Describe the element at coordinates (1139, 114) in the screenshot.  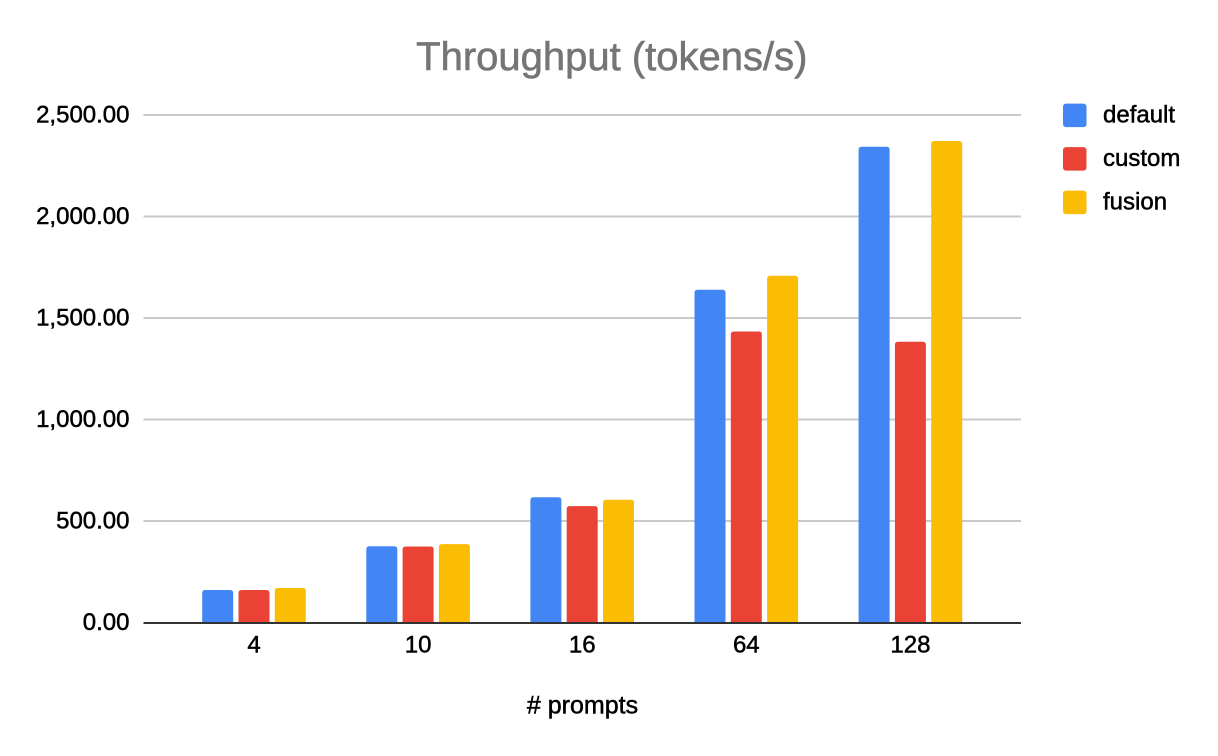
I see `svg-text: default` at that location.